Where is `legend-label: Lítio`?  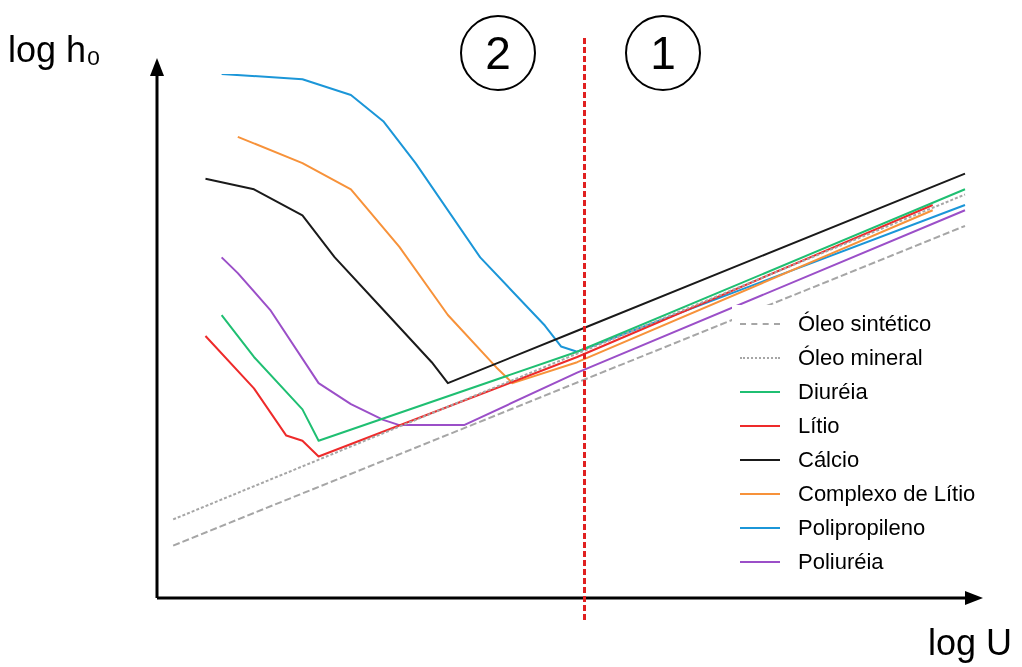
legend-label: Lítio is located at coordinates (819, 426).